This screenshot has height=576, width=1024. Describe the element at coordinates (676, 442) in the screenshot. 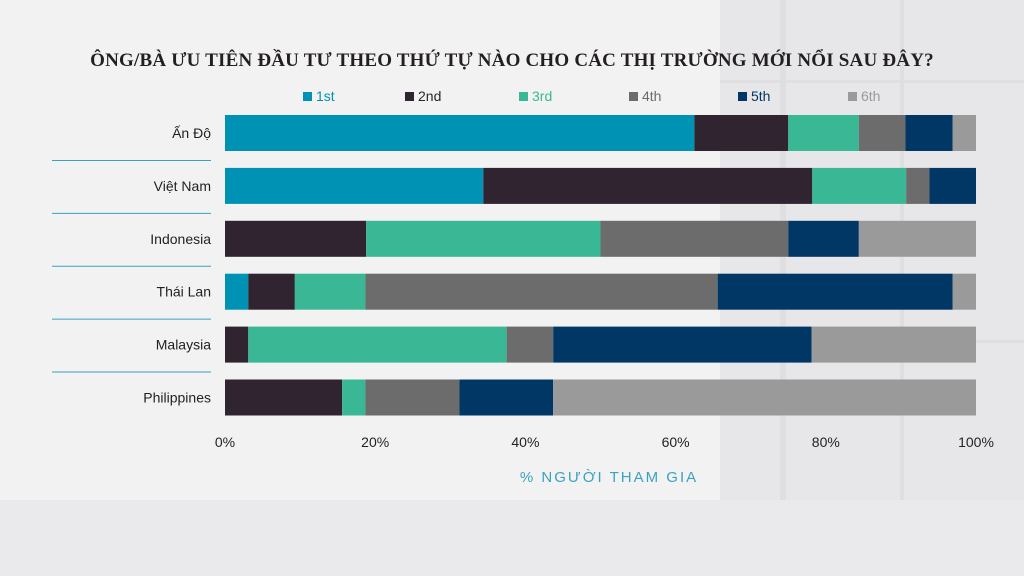

I see `x-tick-label: 60%` at that location.